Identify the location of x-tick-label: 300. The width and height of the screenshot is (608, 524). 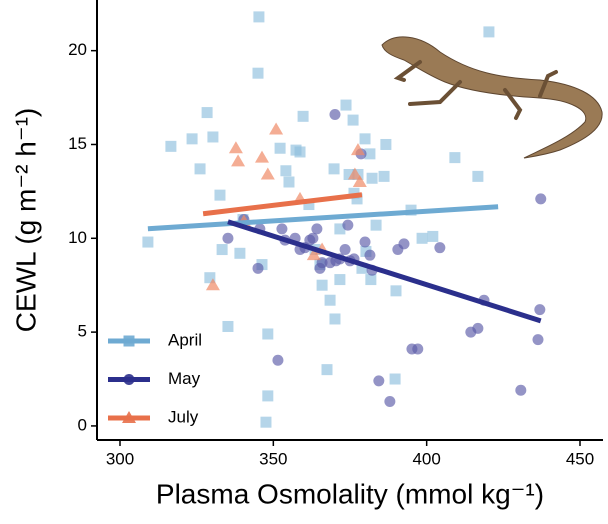
(120, 458).